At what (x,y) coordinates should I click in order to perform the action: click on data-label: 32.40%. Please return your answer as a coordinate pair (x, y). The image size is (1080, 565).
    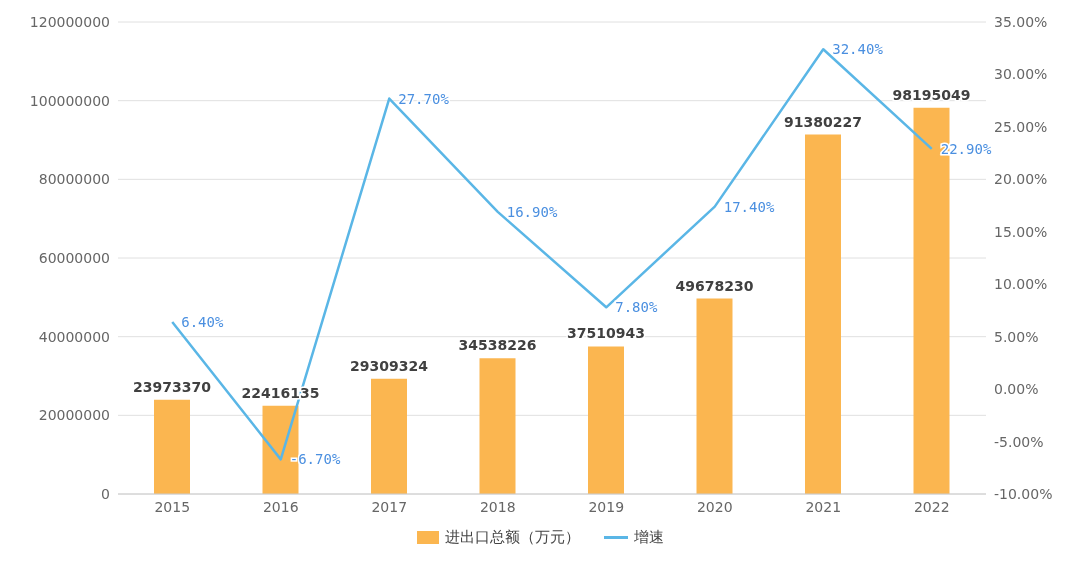
    Looking at the image, I should click on (858, 49).